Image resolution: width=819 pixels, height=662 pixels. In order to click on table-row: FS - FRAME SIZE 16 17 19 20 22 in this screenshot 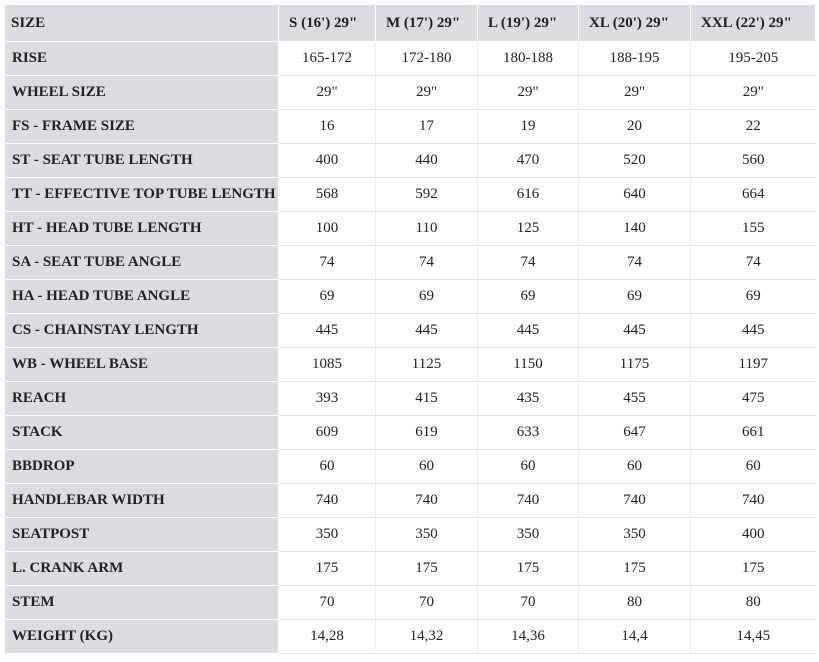, I will do `click(410, 126)`.